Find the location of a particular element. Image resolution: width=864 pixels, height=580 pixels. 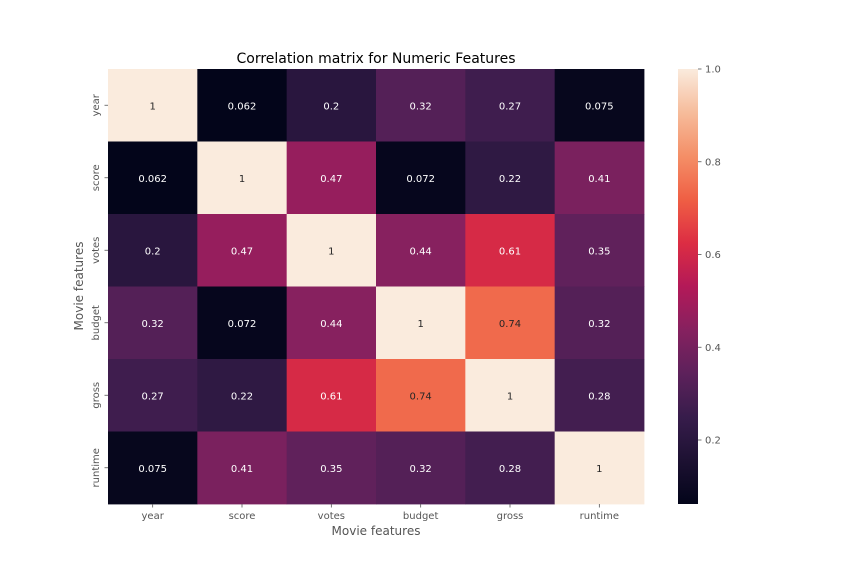

y-tick-label: budget is located at coordinates (96, 323).